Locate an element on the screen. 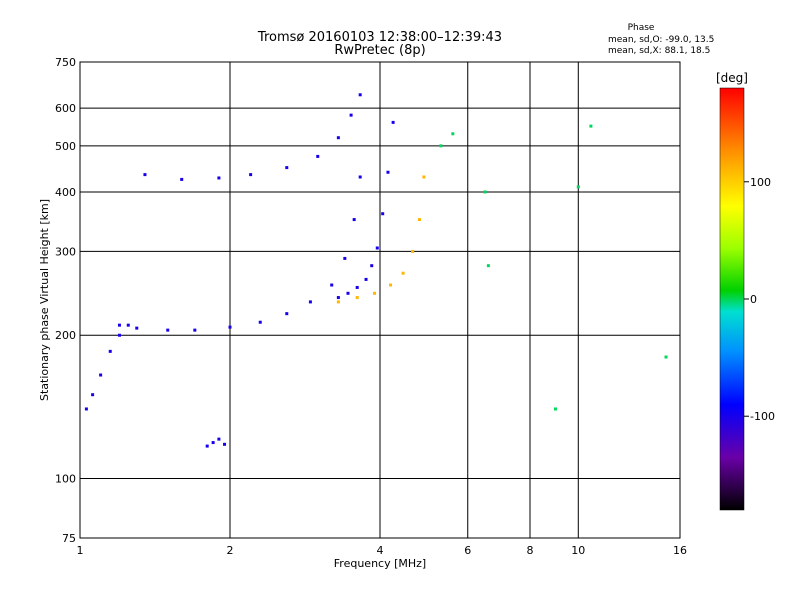  x-tick-label: 10 is located at coordinates (578, 550).